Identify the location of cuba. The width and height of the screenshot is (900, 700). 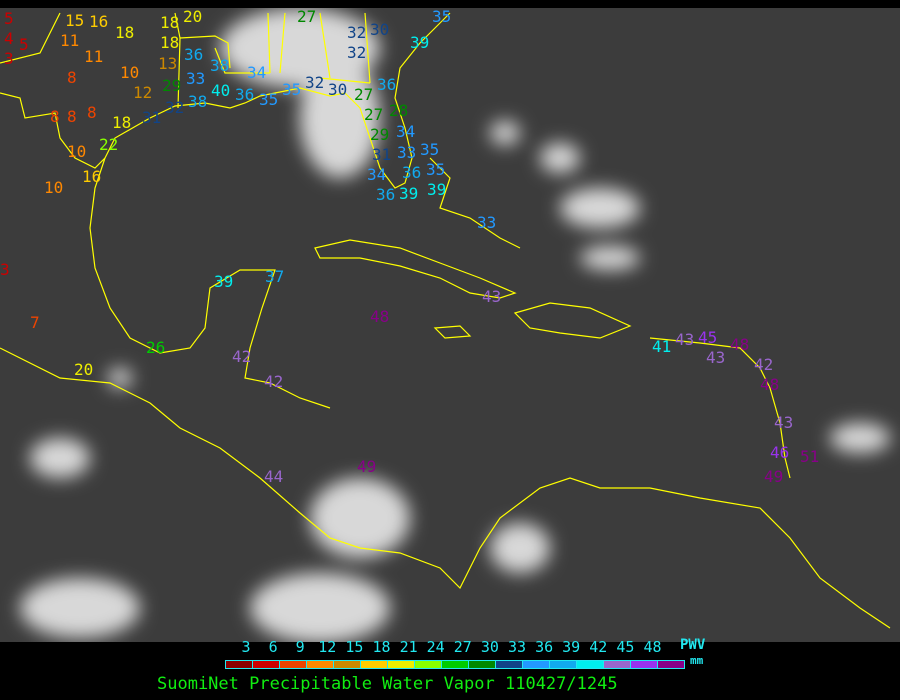
(415, 269).